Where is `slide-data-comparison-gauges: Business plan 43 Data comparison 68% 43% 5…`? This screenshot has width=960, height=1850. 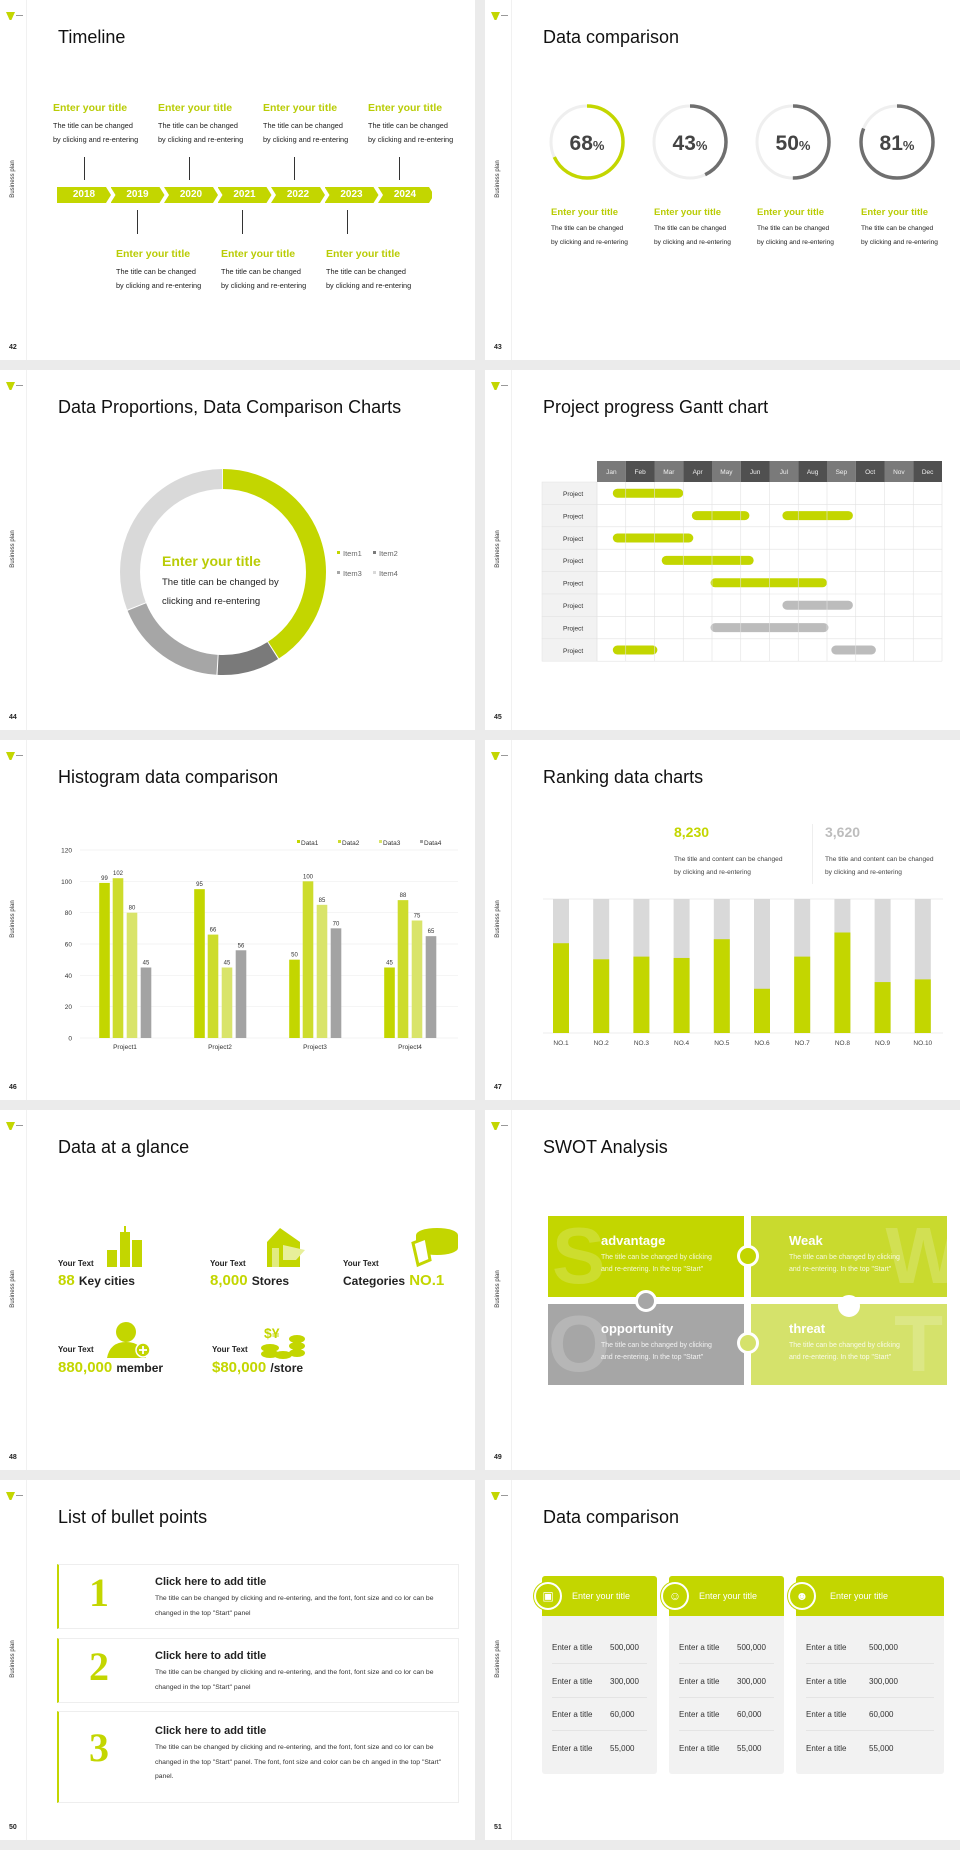
slide-data-comparison-gauges: Business plan 43 Data comparison 68% 43% 5… is located at coordinates (722, 180).